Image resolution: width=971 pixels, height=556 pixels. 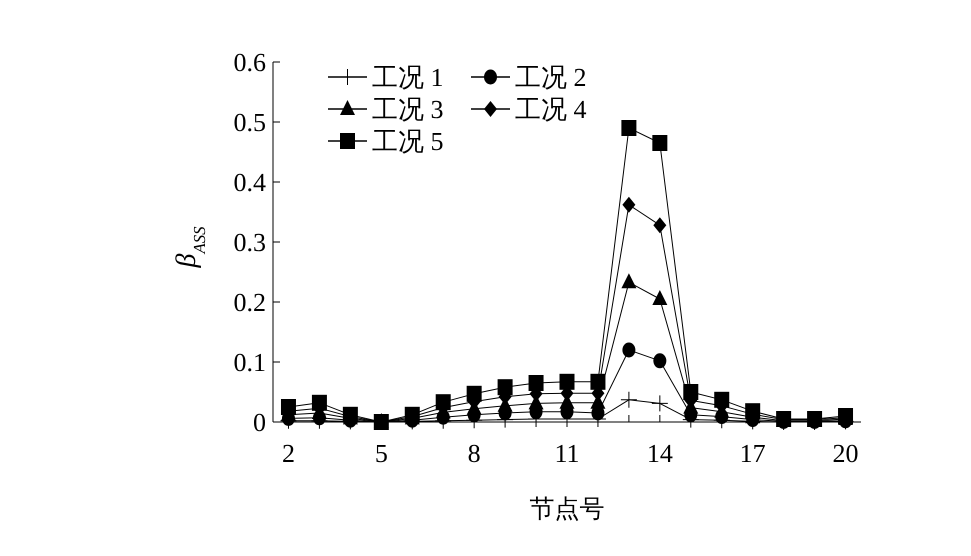 I want to click on legend-label: 工况 3, so click(x=408, y=109).